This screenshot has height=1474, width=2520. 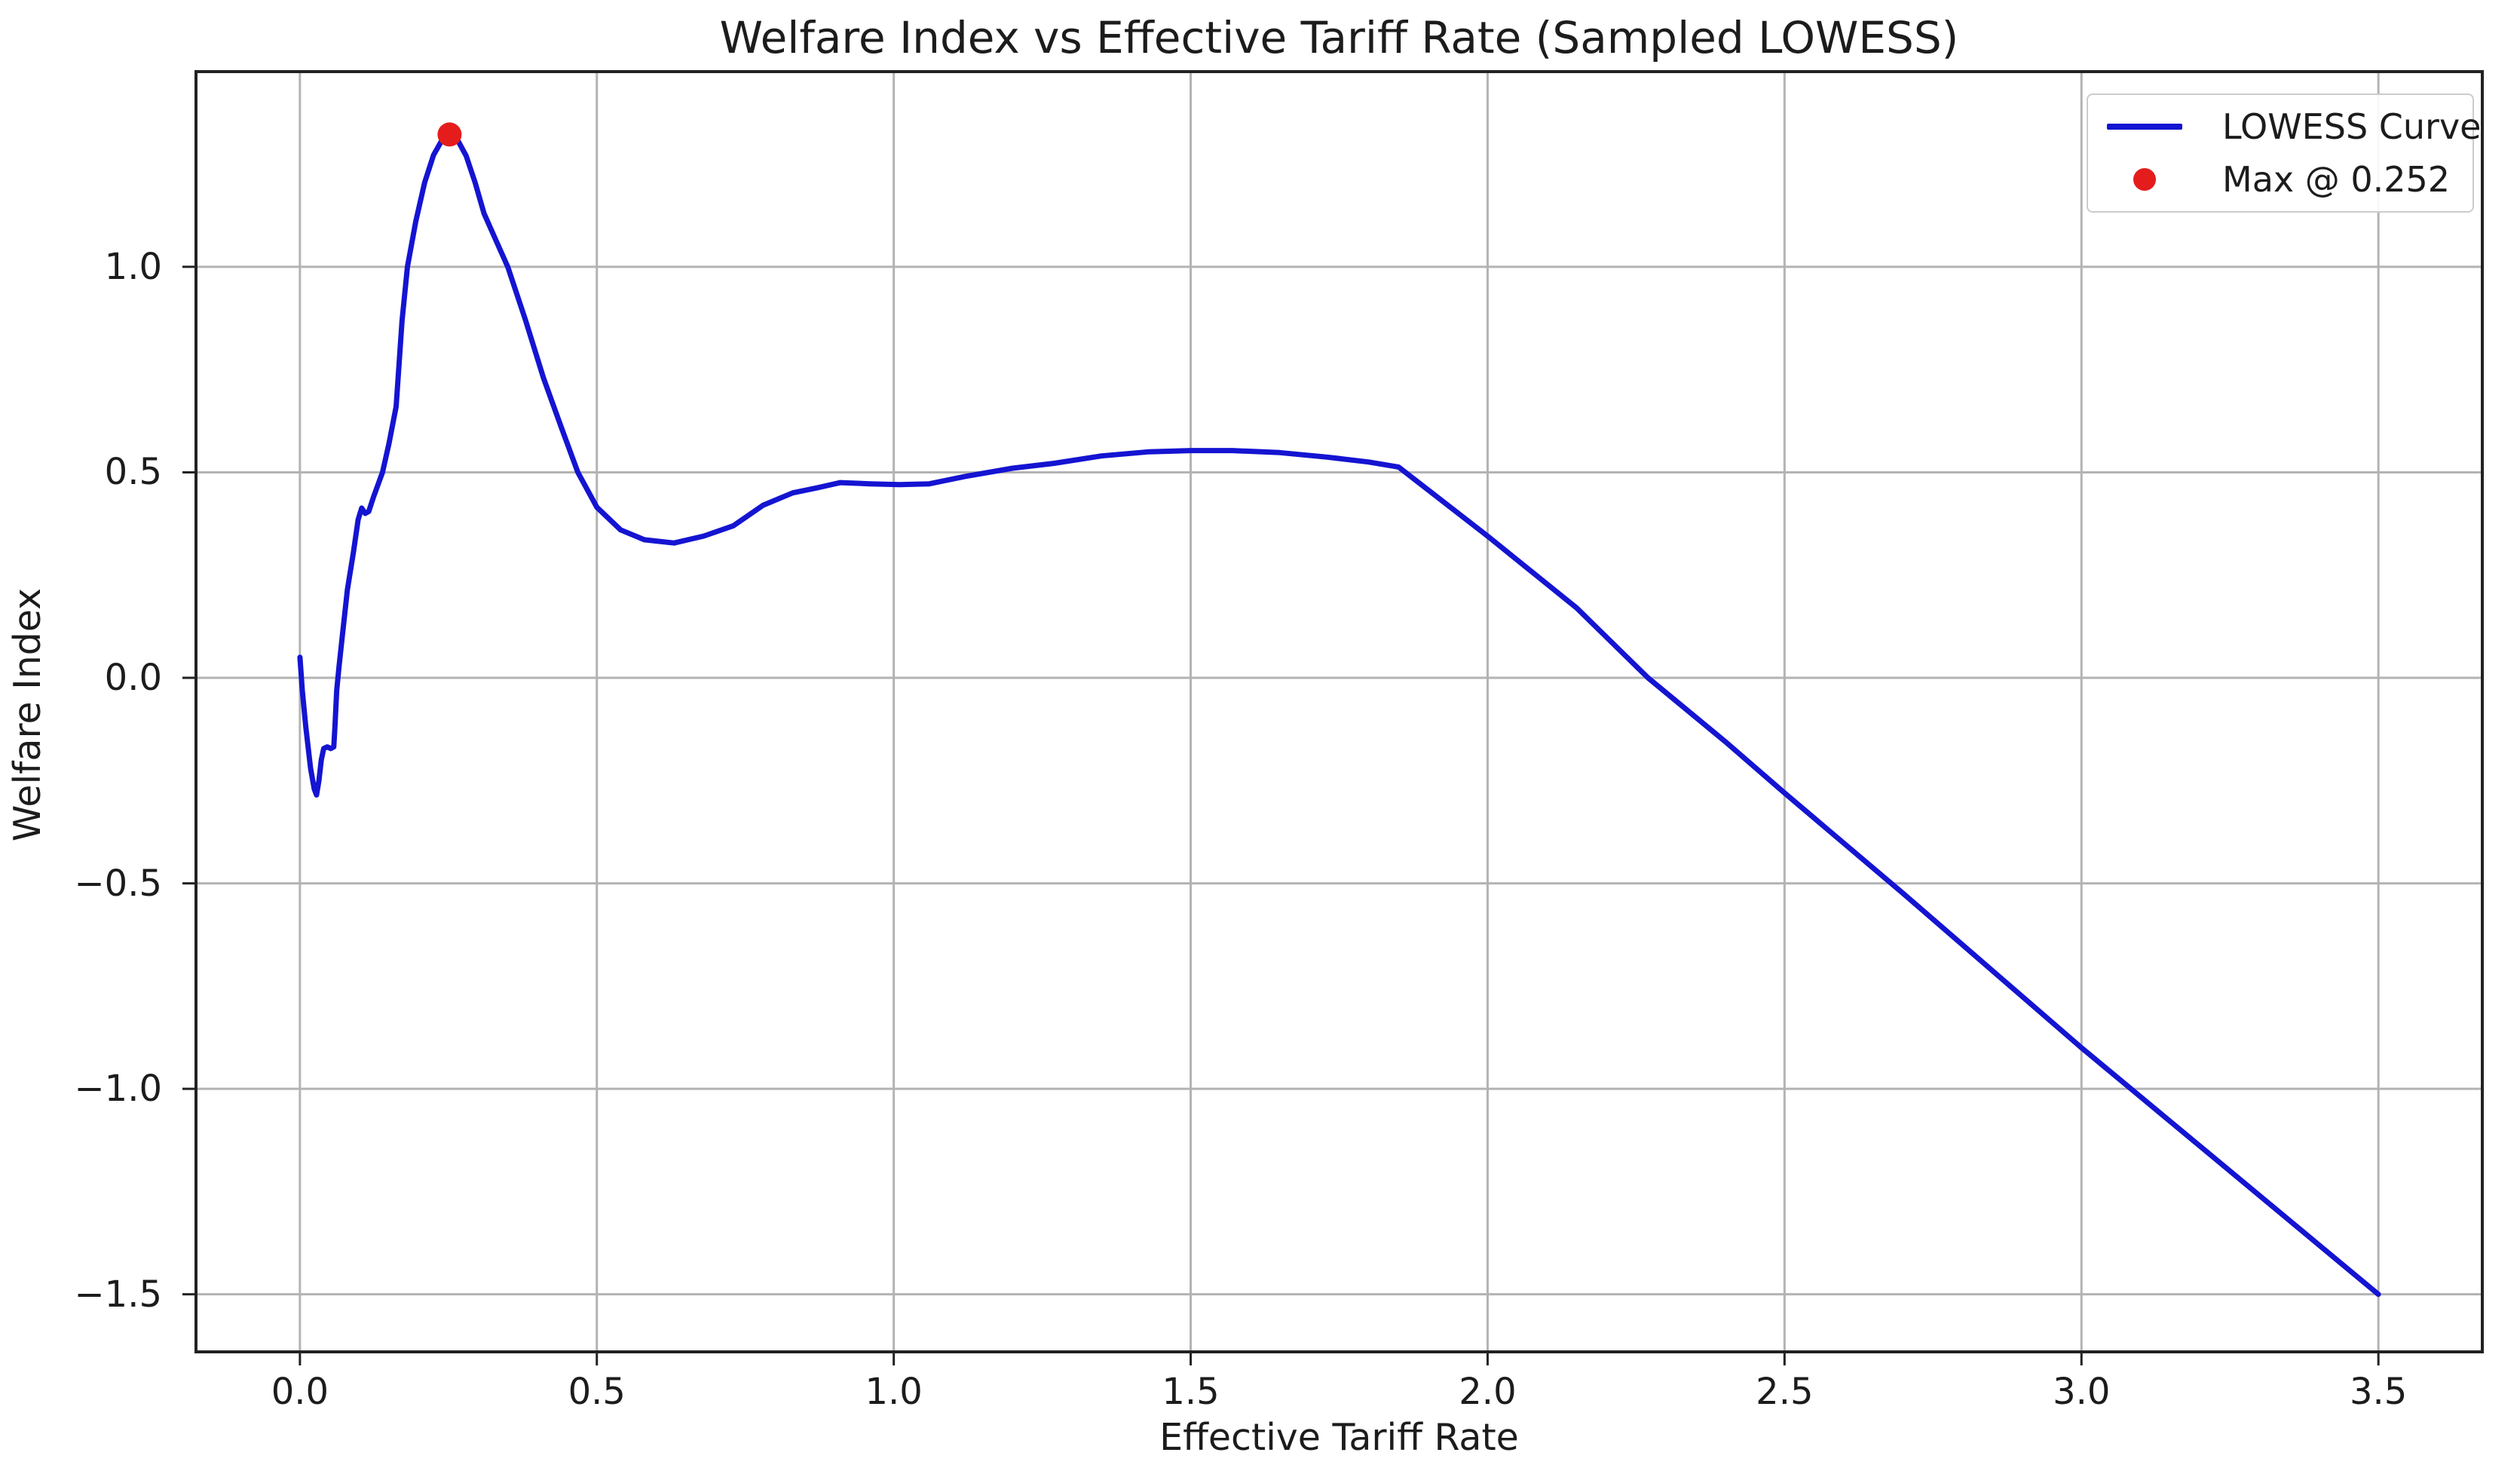 What do you see at coordinates (1191, 1392) in the screenshot?
I see `x-tick-label: 1.5` at bounding box center [1191, 1392].